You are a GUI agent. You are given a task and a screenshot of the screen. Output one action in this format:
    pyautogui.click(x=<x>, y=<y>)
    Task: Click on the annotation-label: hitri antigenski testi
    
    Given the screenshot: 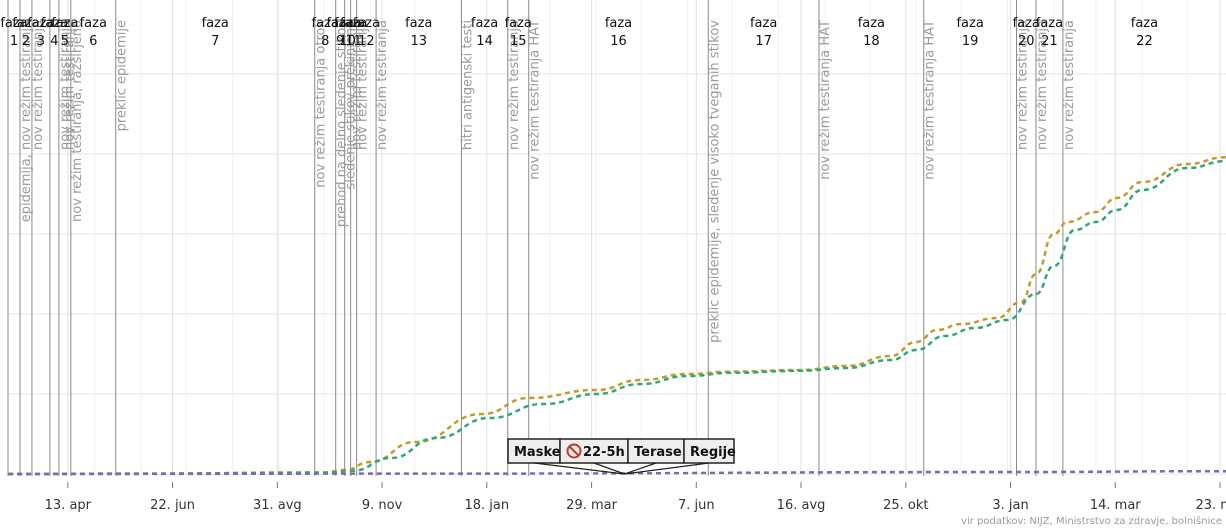 What is the action you would take?
    pyautogui.click(x=467, y=85)
    